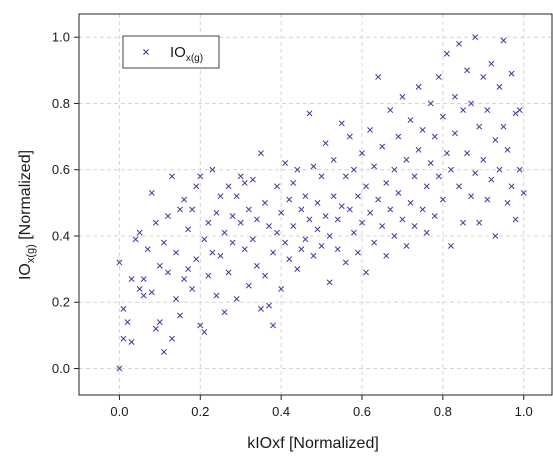 This screenshot has width=553, height=456. Describe the element at coordinates (31, 253) in the screenshot. I see `y-axis-label-sub: x(g)` at that location.